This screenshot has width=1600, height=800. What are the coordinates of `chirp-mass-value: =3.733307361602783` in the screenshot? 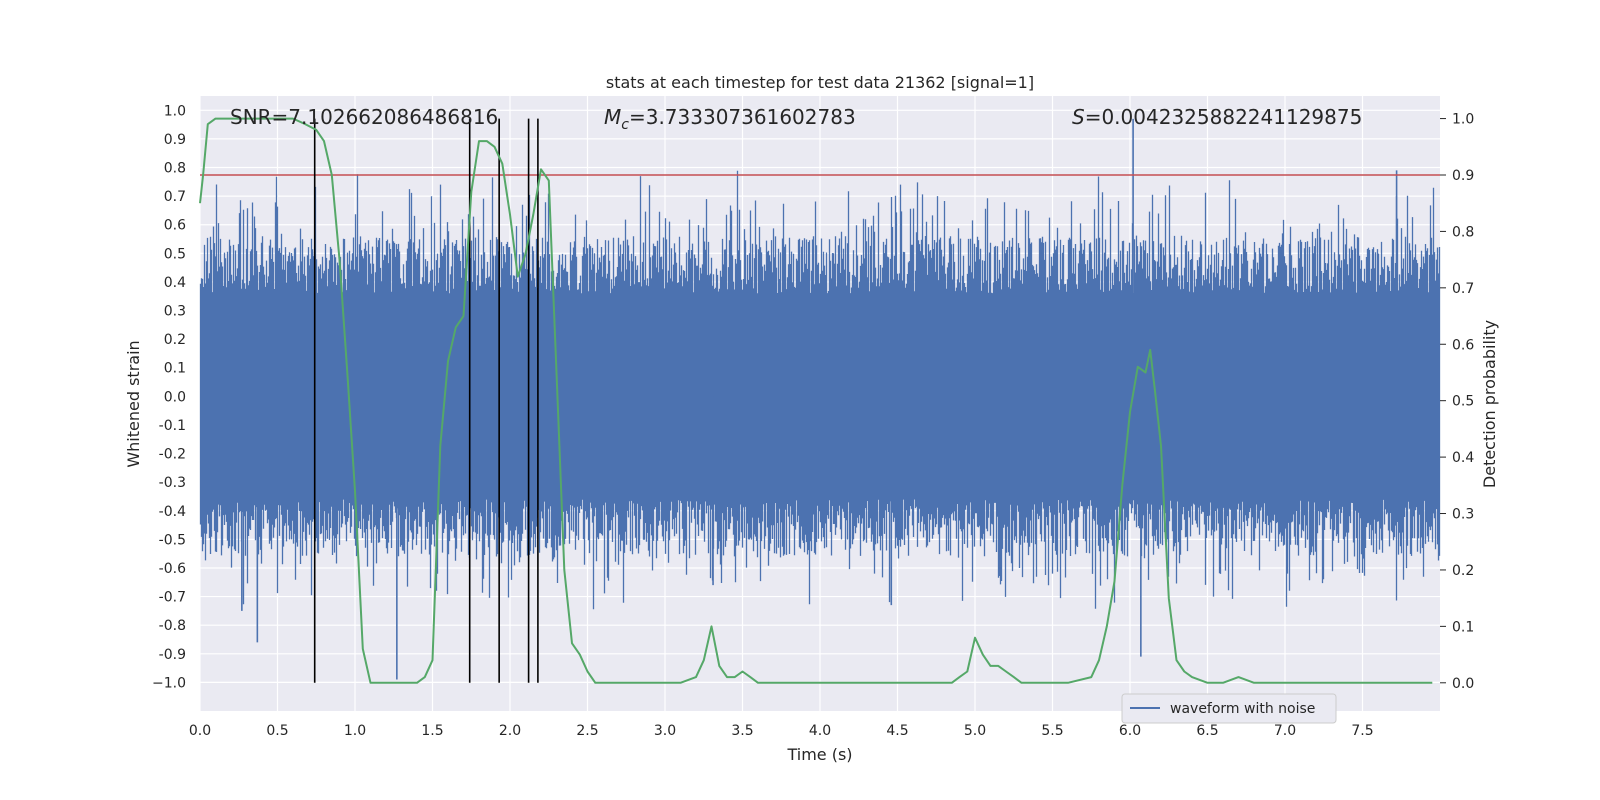 It's located at (742, 117).